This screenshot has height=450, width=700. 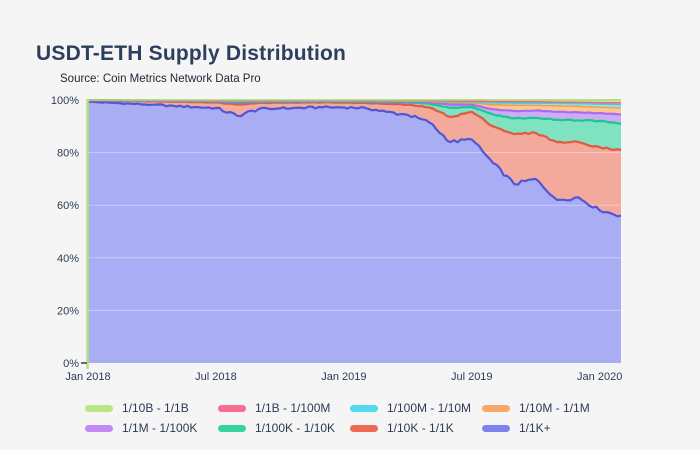 I want to click on legend-label: 1/1M - 1/100K, so click(x=160, y=428).